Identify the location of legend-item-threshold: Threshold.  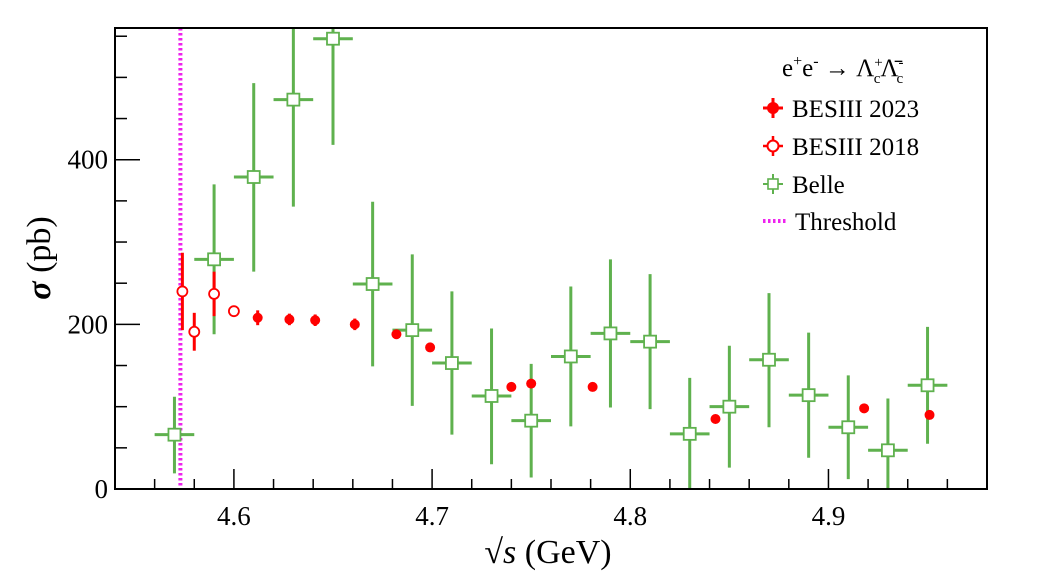
(830, 222).